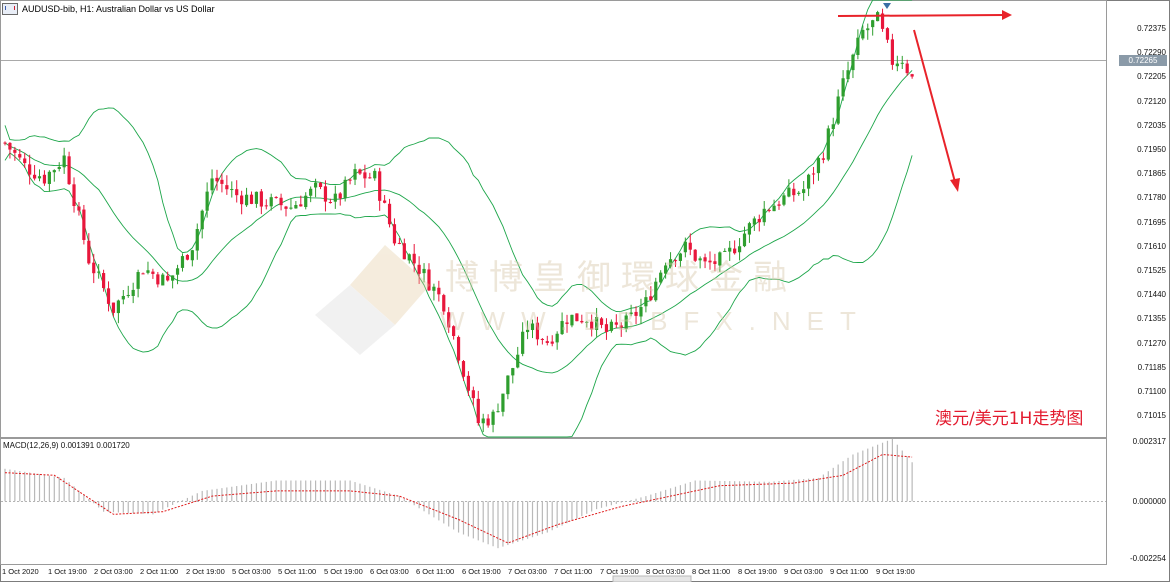 The image size is (1170, 582). What do you see at coordinates (66, 445) in the screenshot?
I see `macd-title: MACD(12,26,9) 0.001391 0.001720` at bounding box center [66, 445].